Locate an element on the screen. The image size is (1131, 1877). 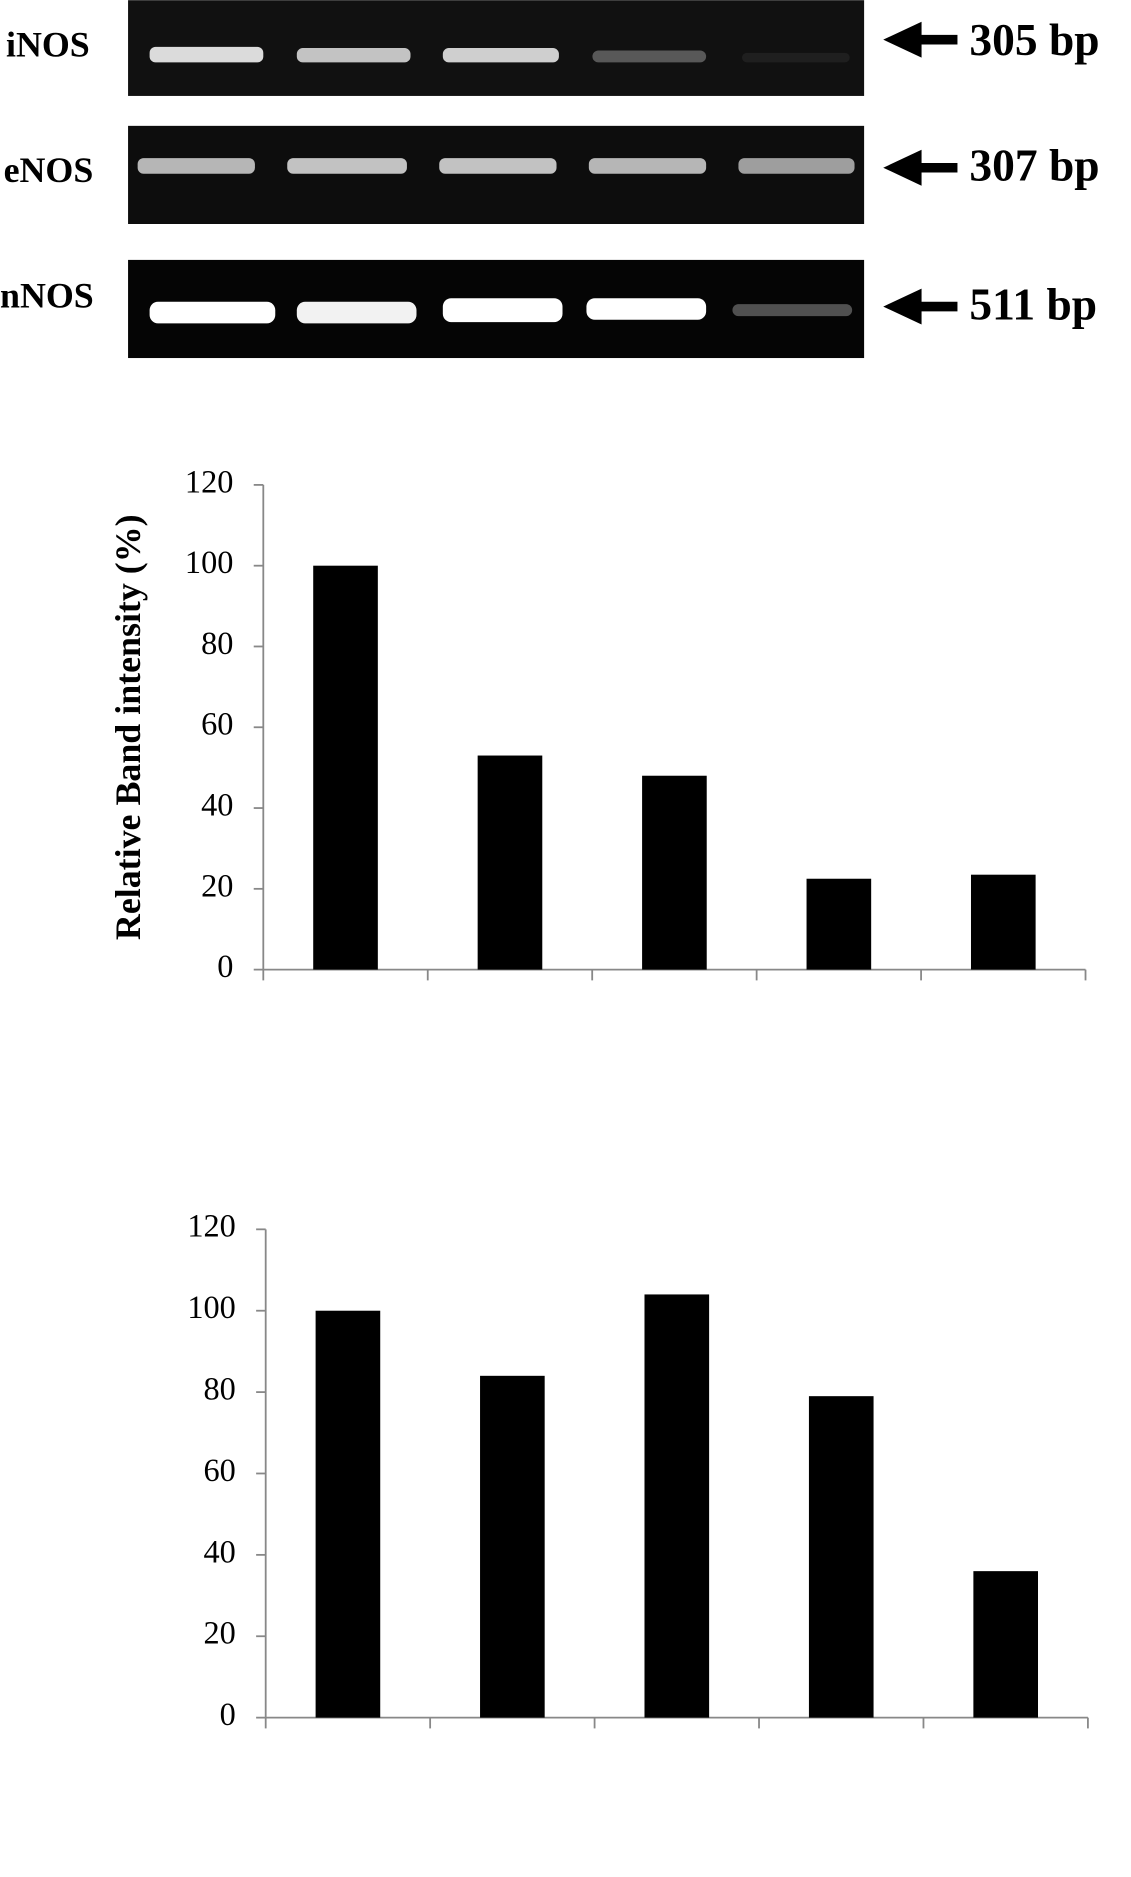
gel-row-label: iNOS is located at coordinates (48, 44).